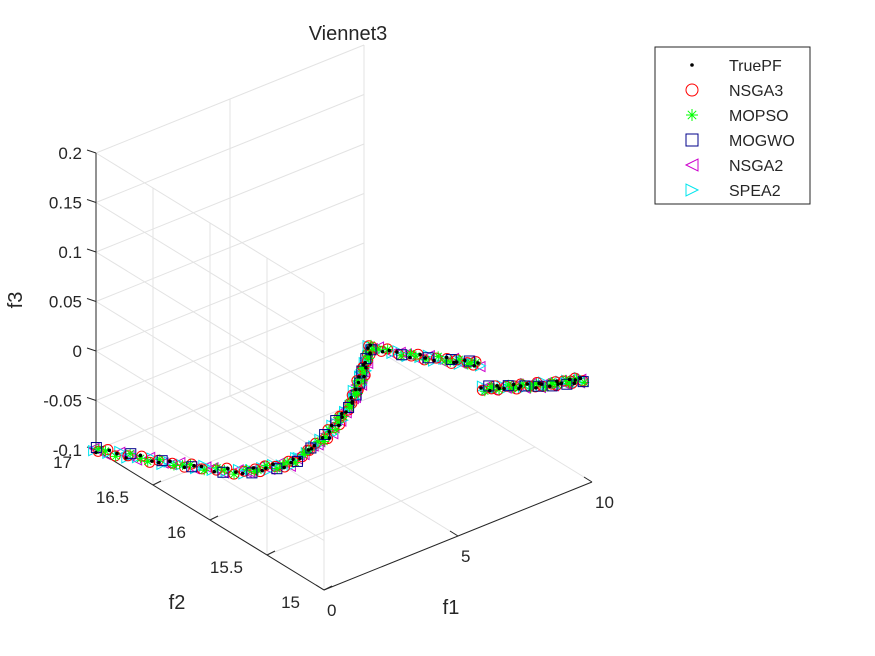  What do you see at coordinates (755, 191) in the screenshot?
I see `legend-label-spea2: SPEA2` at bounding box center [755, 191].